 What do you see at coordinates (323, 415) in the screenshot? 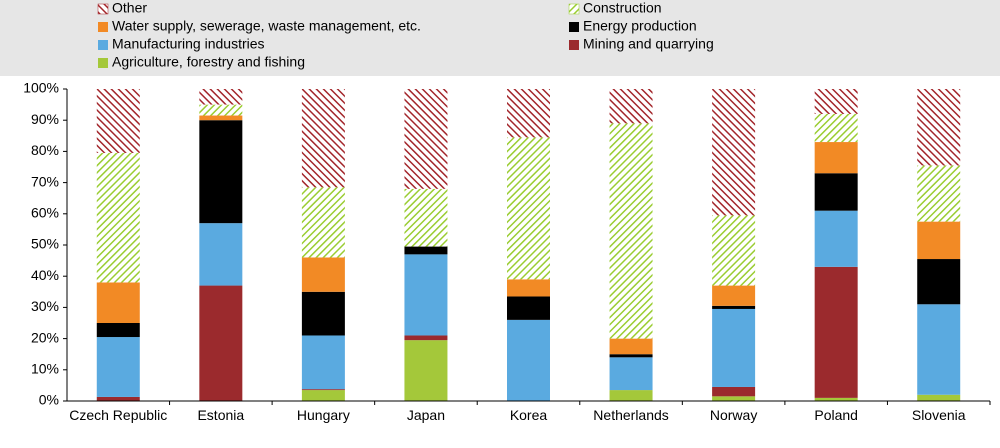
I see `x-tick-label: Hungary` at bounding box center [323, 415].